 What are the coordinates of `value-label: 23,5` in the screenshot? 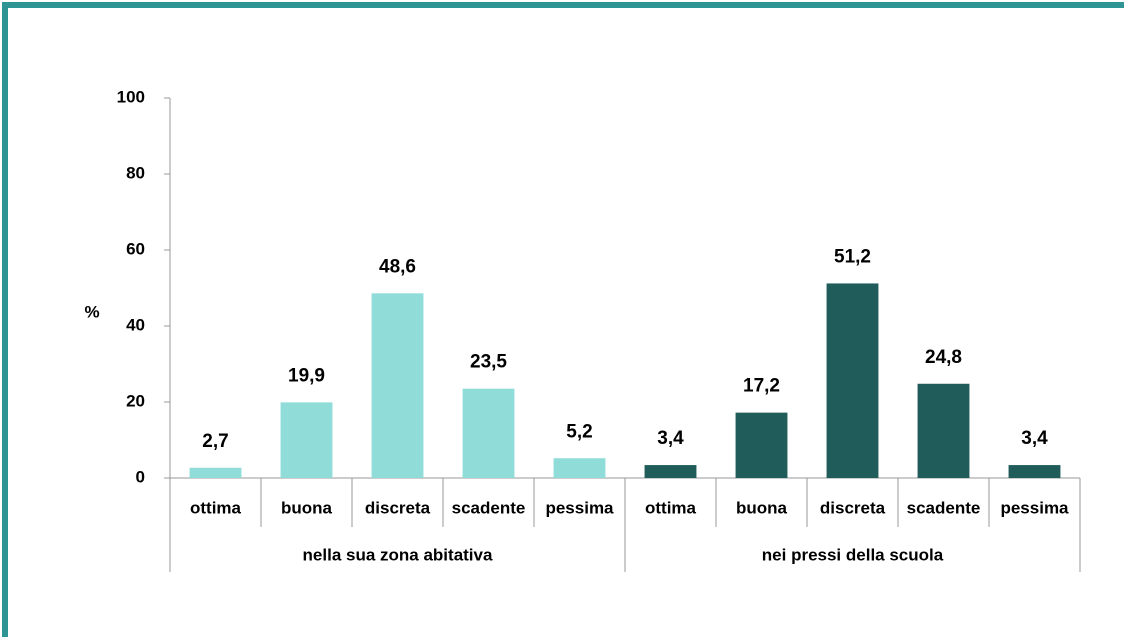 It's located at (488, 362).